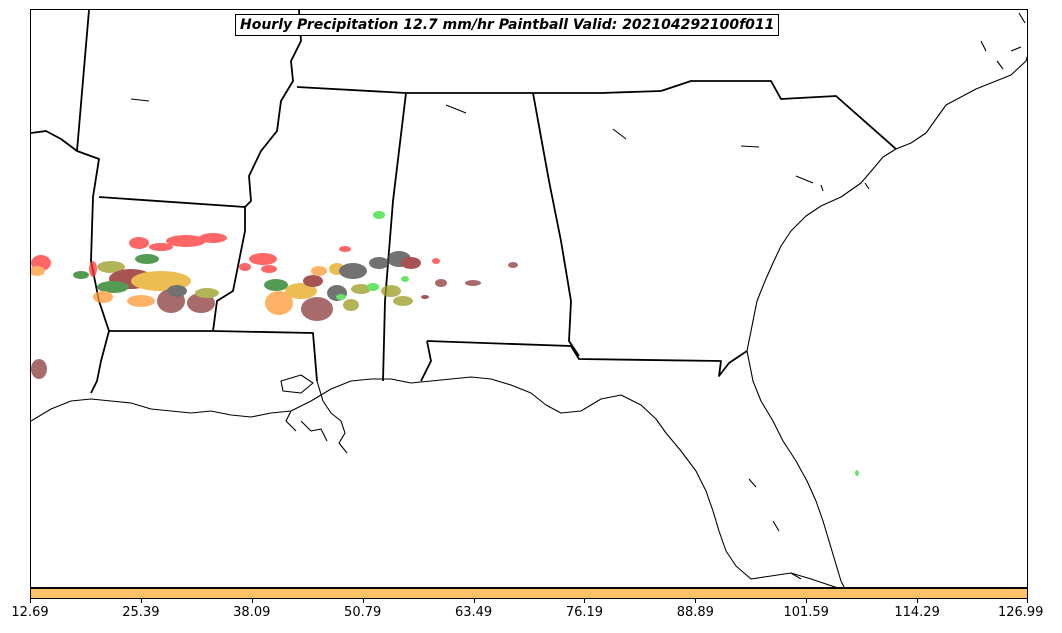 This screenshot has height=633, width=1062. I want to click on colorbar-tick-label: 12.69, so click(30, 612).